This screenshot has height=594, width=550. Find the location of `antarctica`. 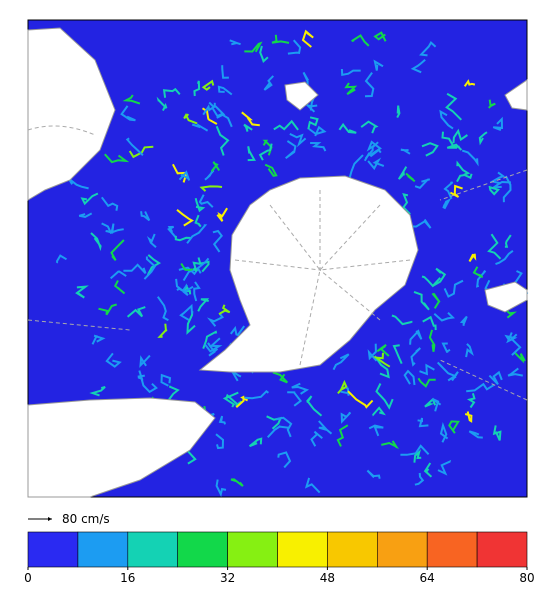

antarctica is located at coordinates (308, 274).